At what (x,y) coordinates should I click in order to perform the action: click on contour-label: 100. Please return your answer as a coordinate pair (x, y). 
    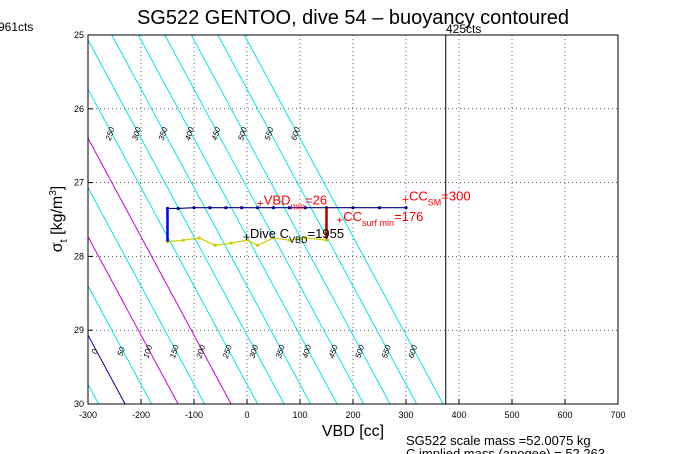
    Looking at the image, I should click on (148, 351).